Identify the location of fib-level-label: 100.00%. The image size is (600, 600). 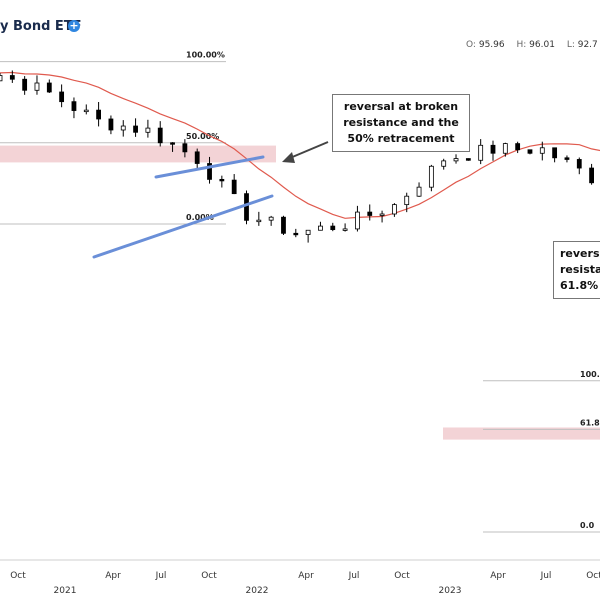
(205, 55).